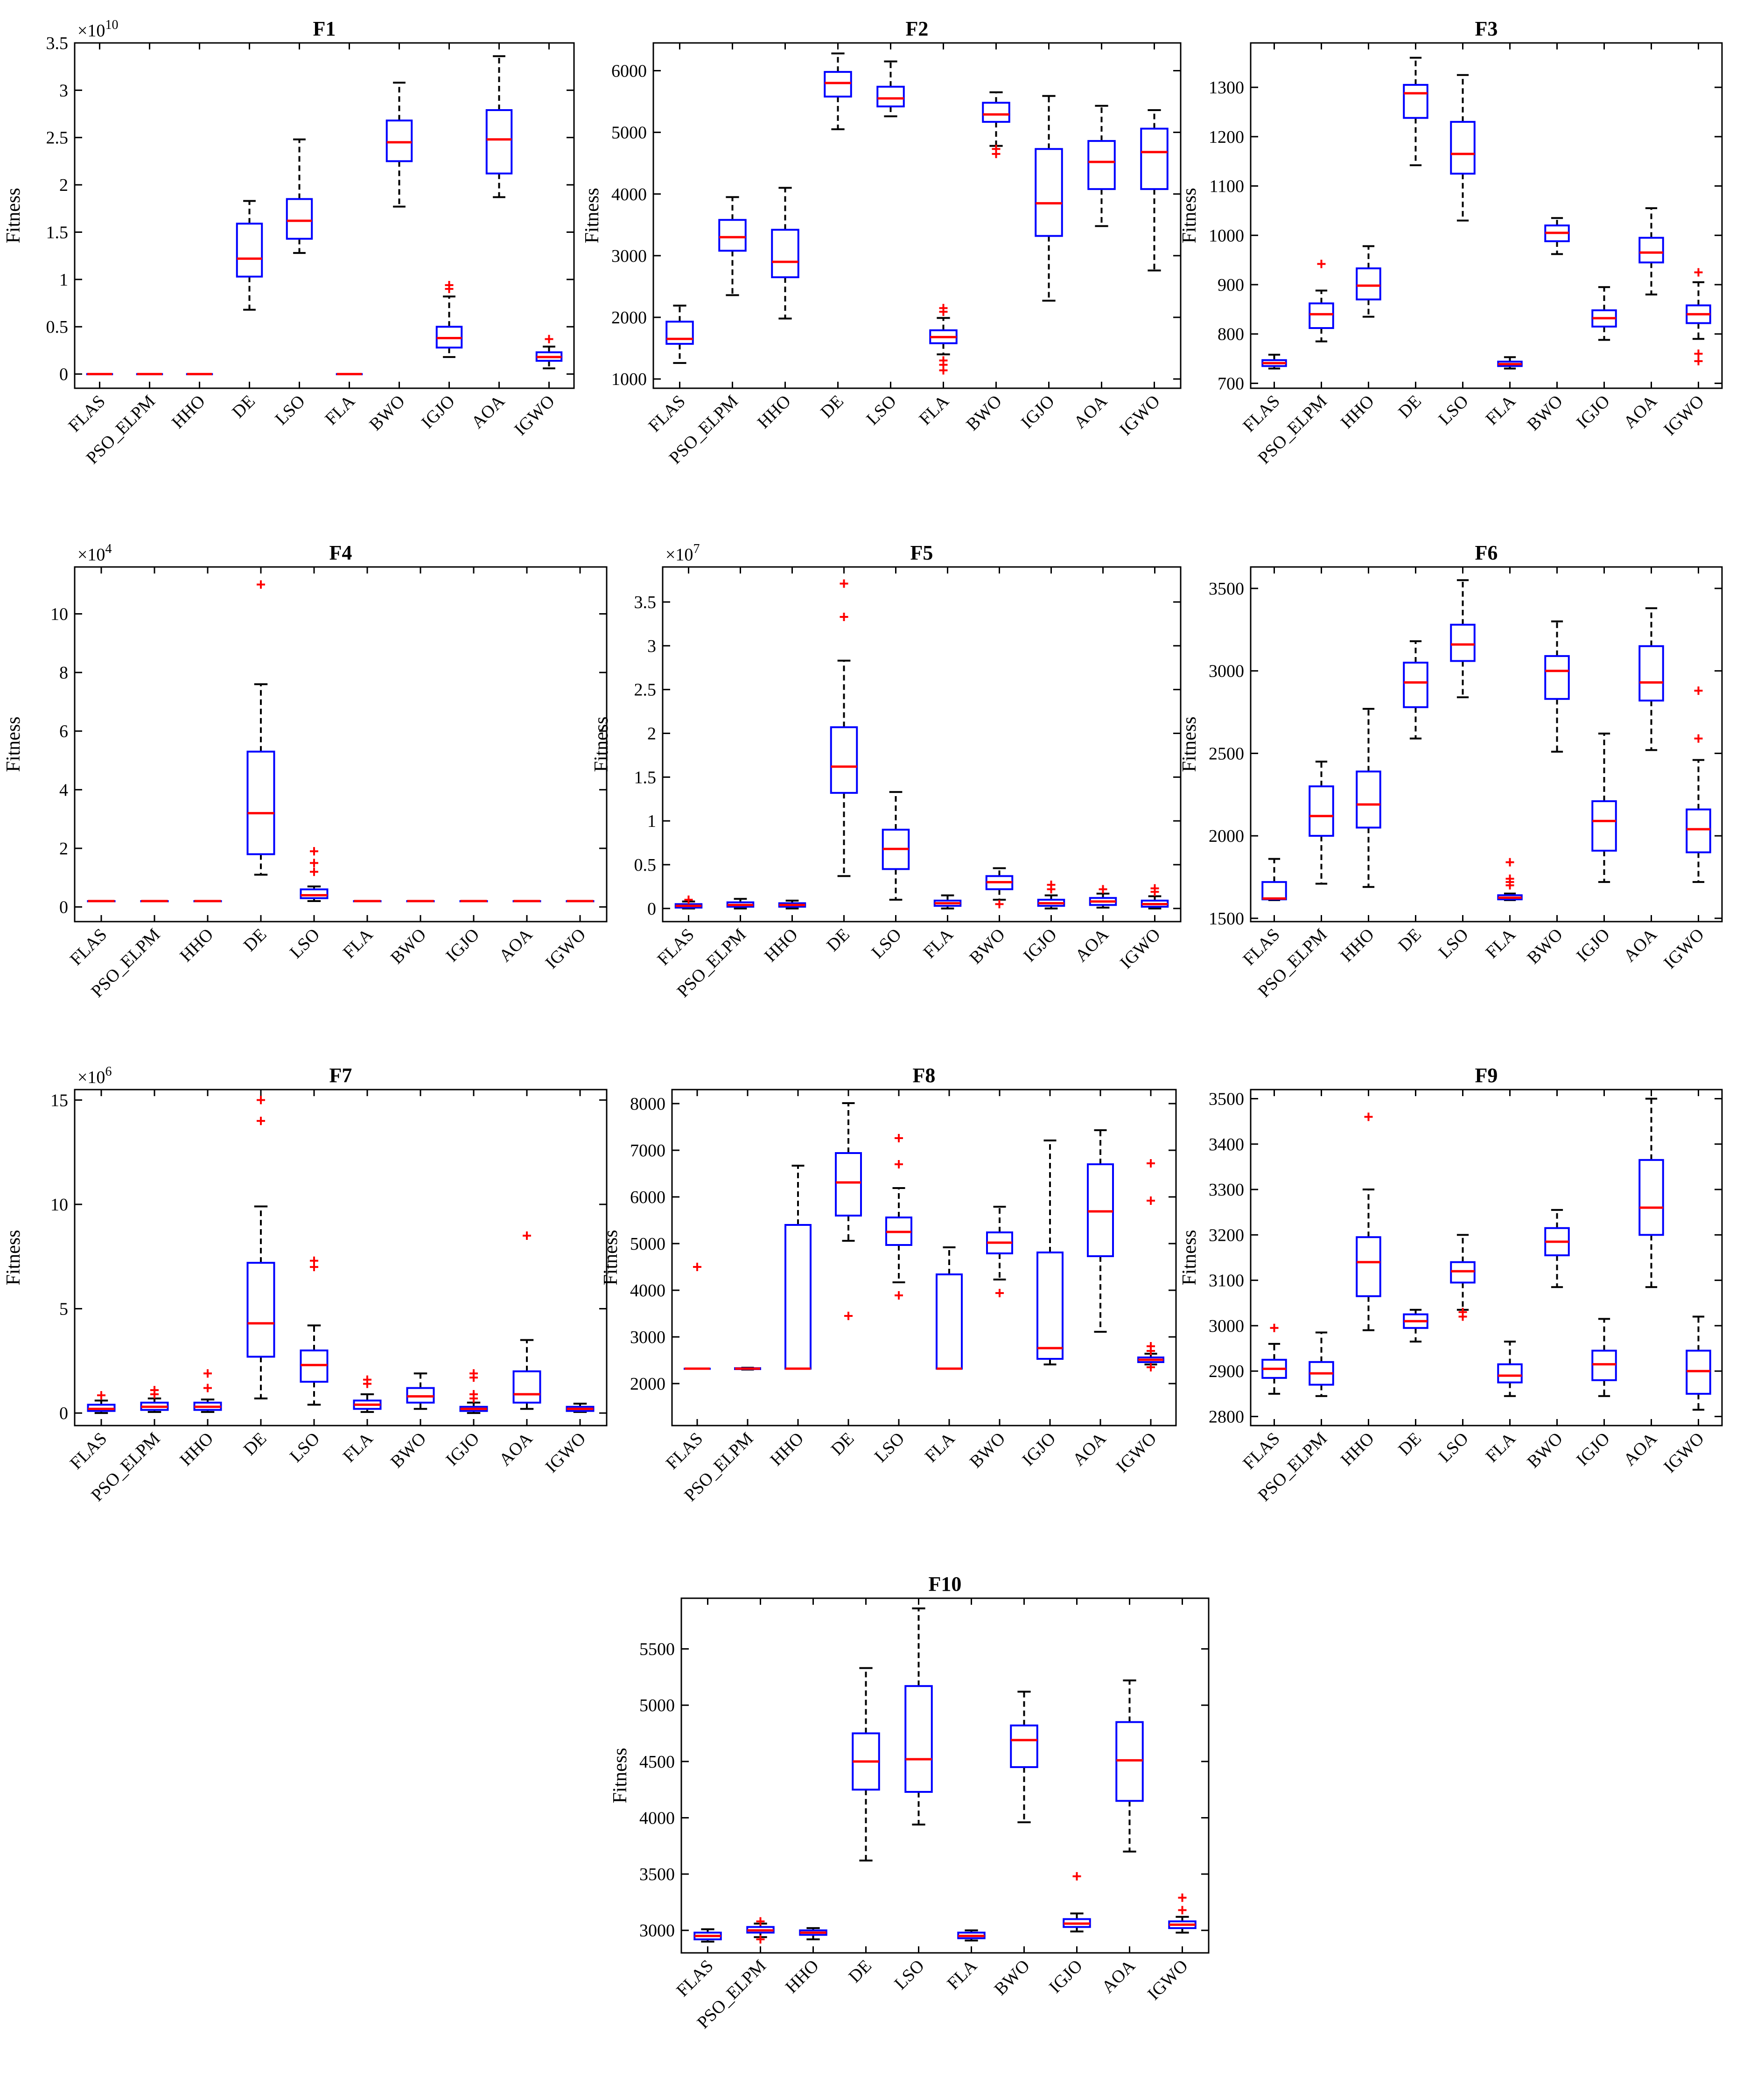  I want to click on axis-exponent: ×10⁴, so click(94, 554).